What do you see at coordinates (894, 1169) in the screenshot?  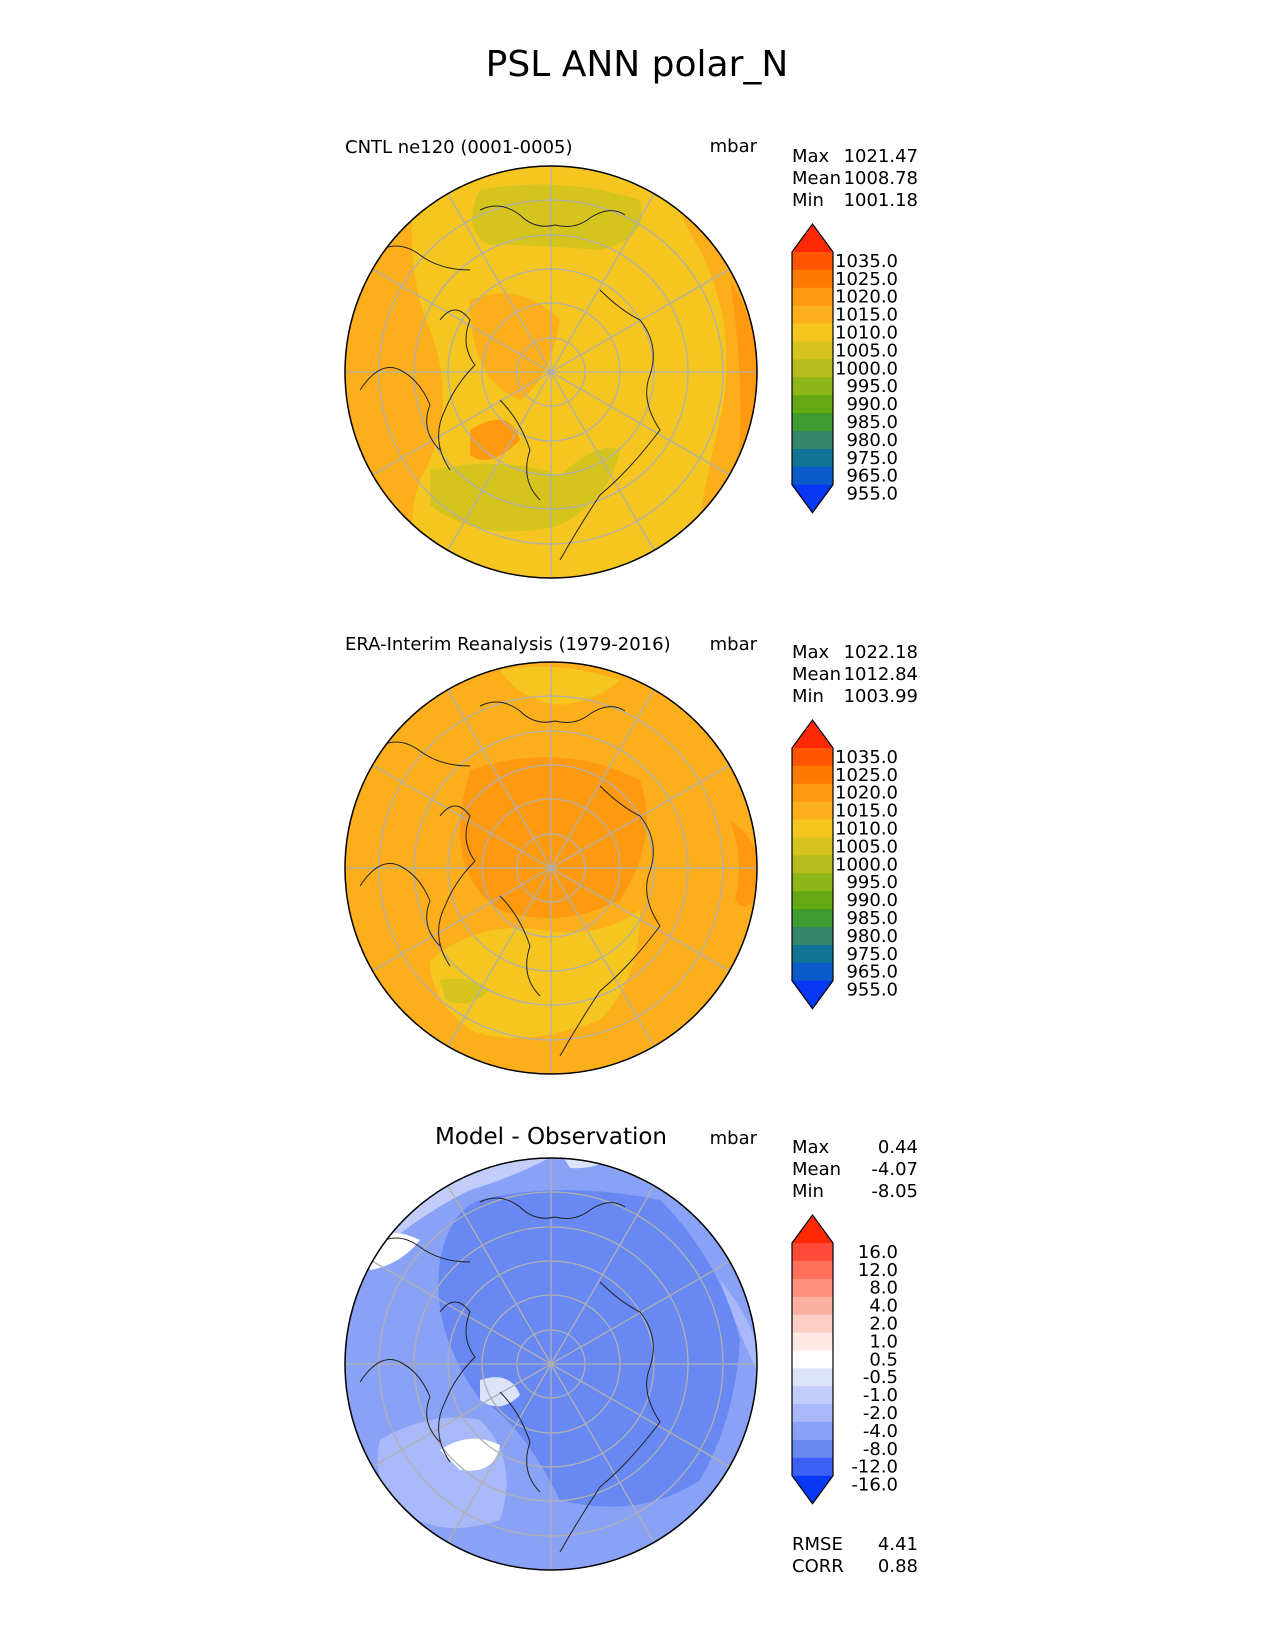 I see `mean-value: -4.07` at bounding box center [894, 1169].